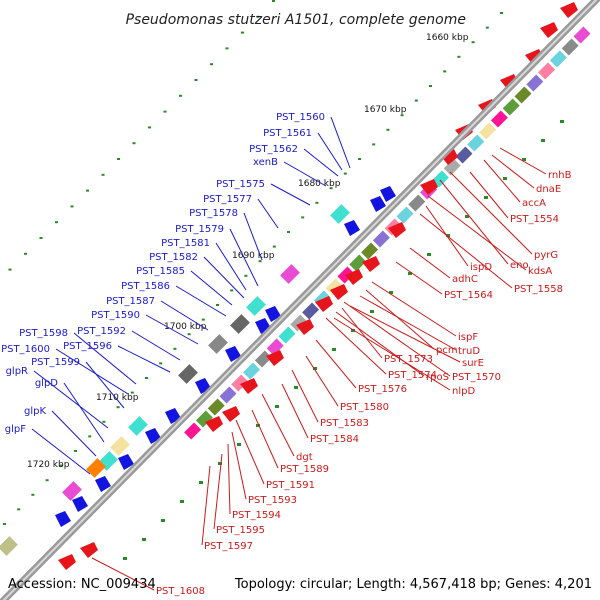 The width and height of the screenshot is (600, 600). What do you see at coordinates (185, 327) in the screenshot?
I see `kbp-tick-label: 1700 kbp` at bounding box center [185, 327].